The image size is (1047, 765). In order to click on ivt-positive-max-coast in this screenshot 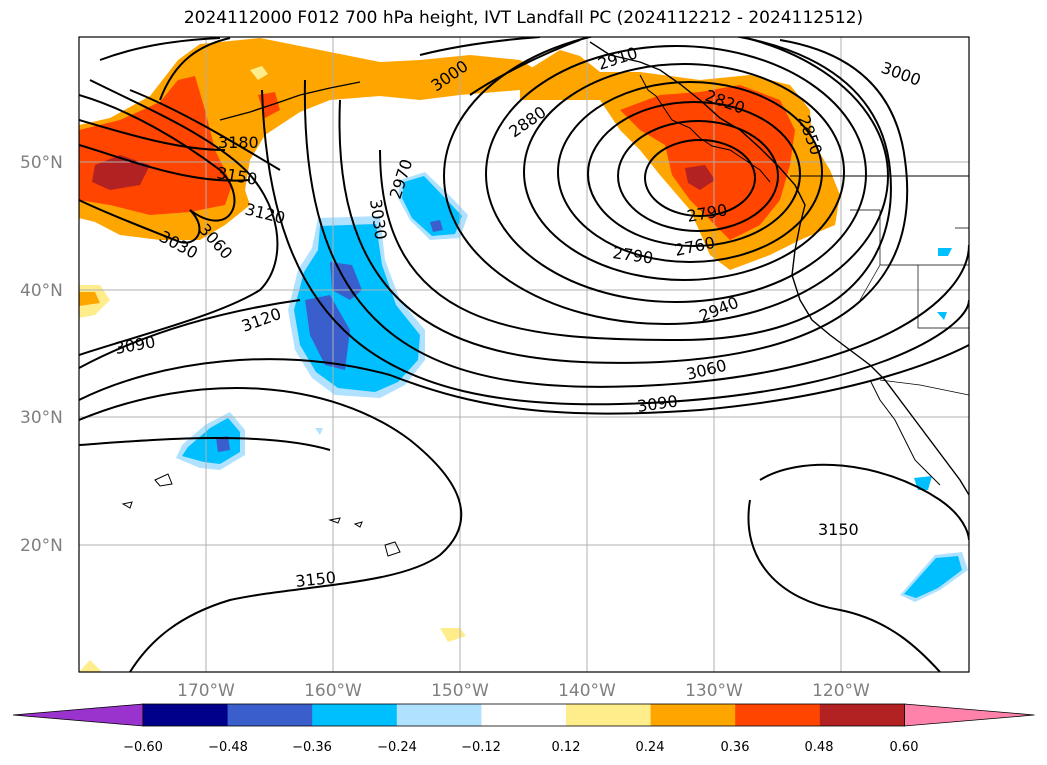, I will do `click(700, 177)`.